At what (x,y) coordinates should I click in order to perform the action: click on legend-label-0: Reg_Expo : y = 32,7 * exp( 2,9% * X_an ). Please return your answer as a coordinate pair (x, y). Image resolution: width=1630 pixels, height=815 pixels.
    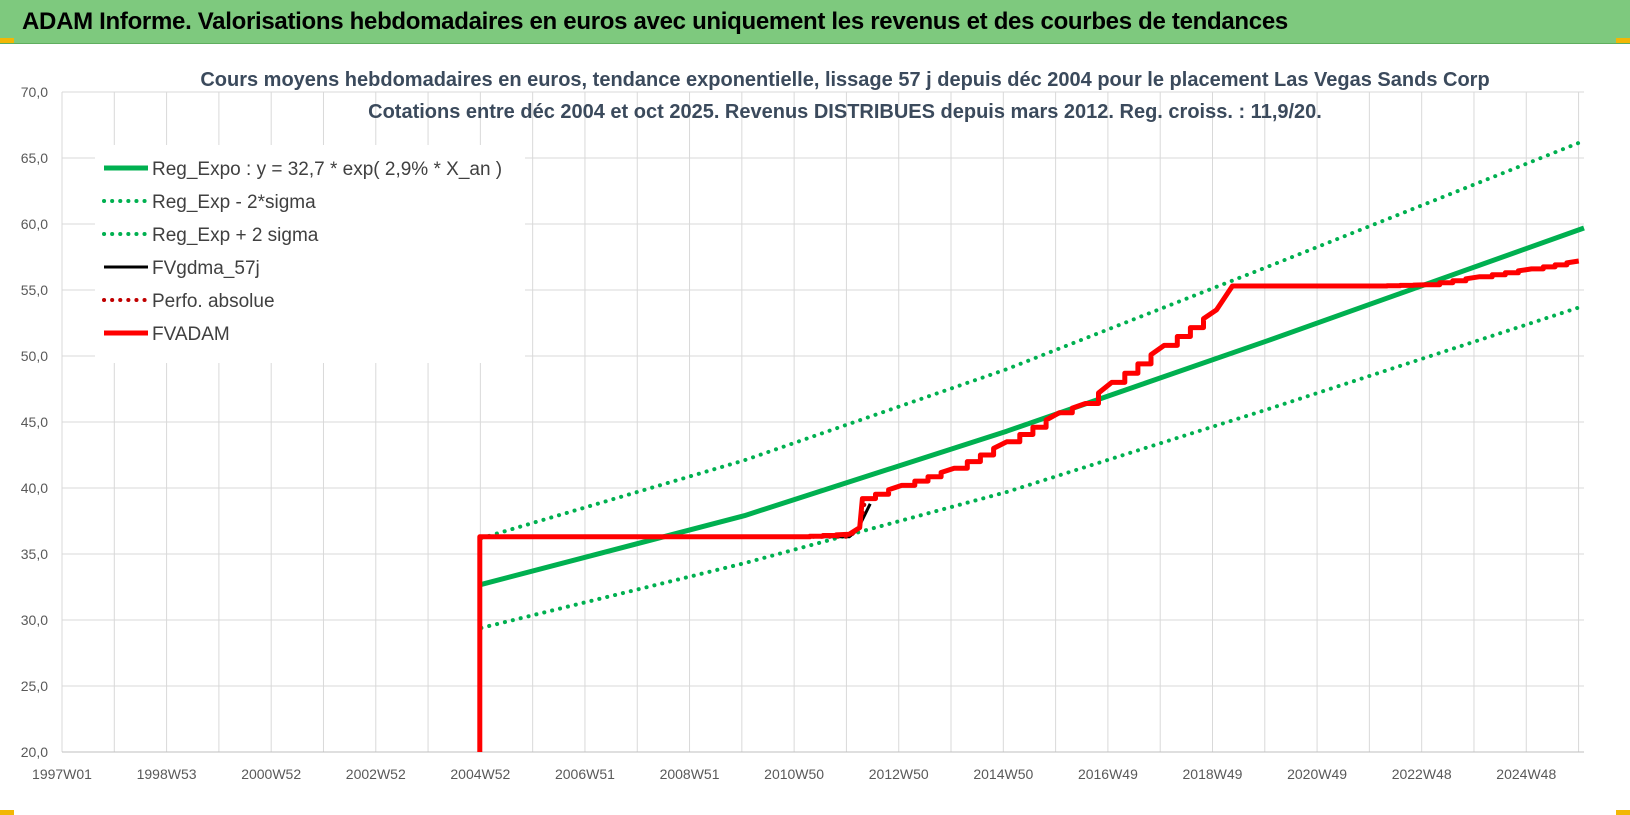
    Looking at the image, I should click on (327, 169).